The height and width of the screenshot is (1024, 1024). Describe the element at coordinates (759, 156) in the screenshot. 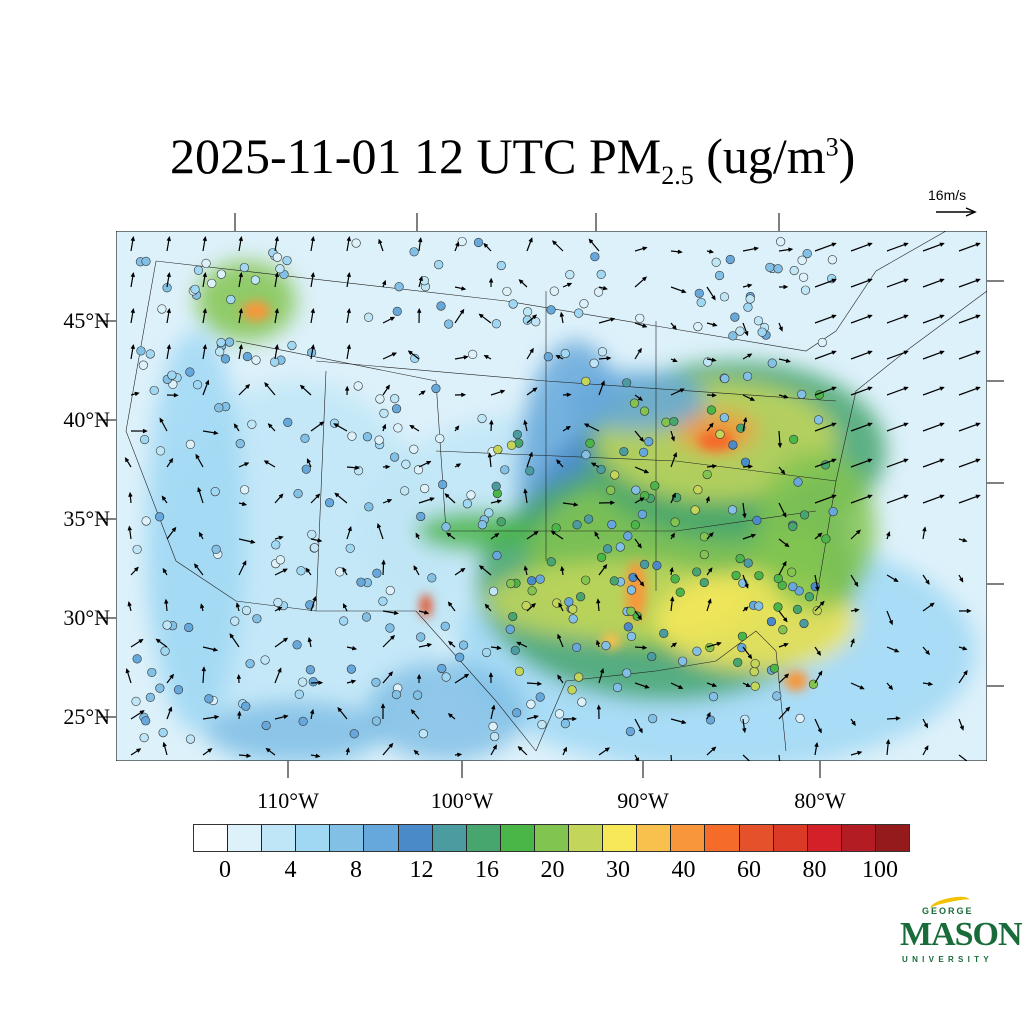

I see `title-unit: (ug/m` at that location.